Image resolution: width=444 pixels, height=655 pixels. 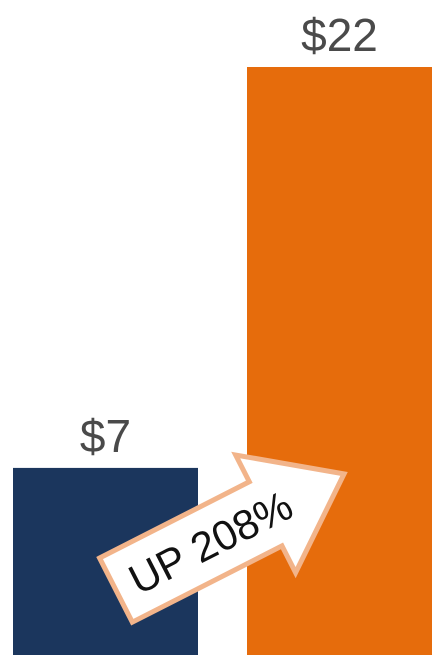 What do you see at coordinates (339, 35) in the screenshot?
I see `bar-value-label-2: $22` at bounding box center [339, 35].